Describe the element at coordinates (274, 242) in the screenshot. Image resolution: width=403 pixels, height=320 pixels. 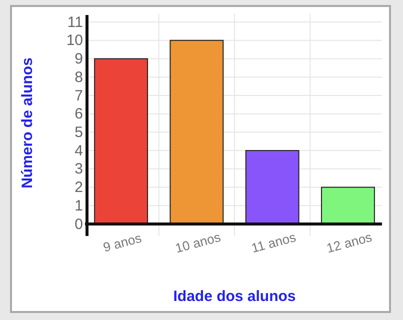
I see `x-tick-label: 11 anos` at that location.